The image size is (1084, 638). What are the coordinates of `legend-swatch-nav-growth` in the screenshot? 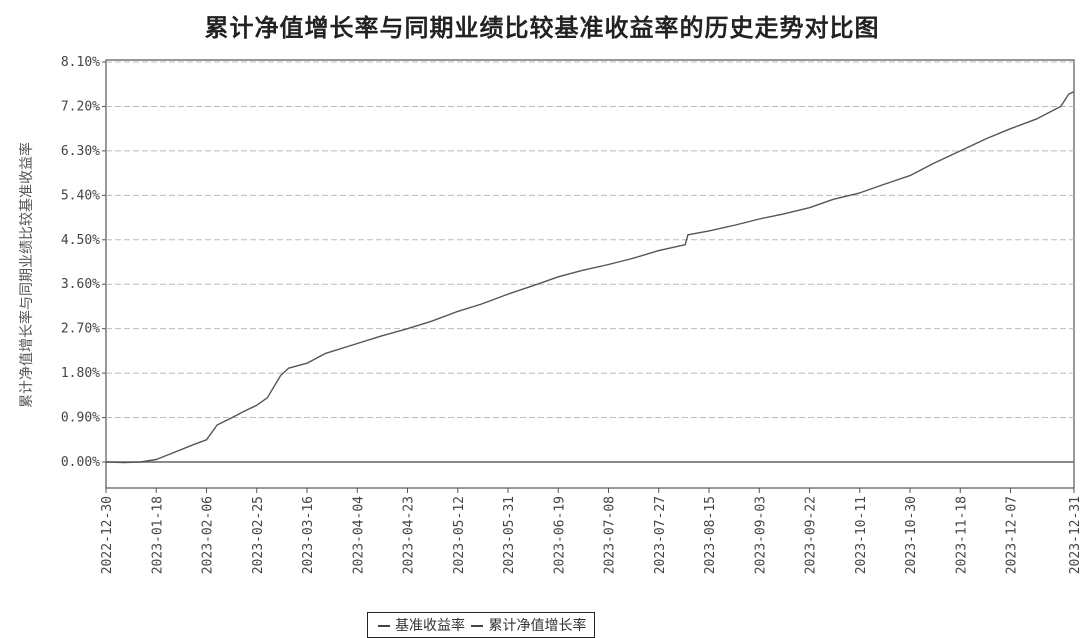 It's located at (477, 626).